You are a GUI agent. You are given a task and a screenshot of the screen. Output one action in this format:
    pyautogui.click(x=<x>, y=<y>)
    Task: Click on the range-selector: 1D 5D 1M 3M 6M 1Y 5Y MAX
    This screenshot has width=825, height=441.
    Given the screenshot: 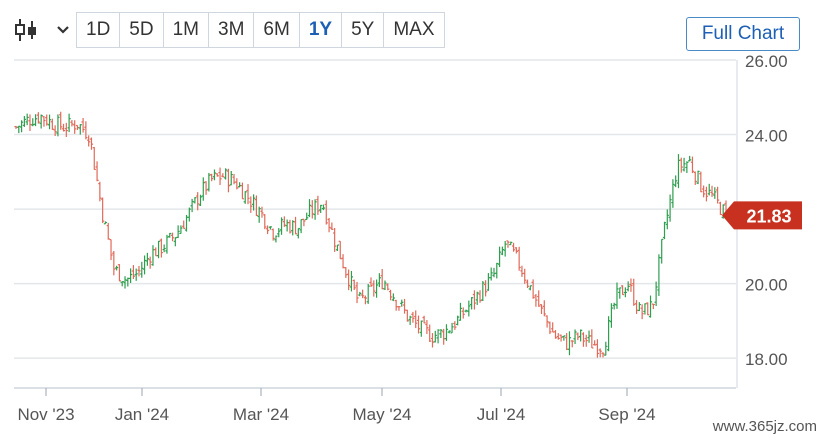 What is the action you would take?
    pyautogui.click(x=260, y=30)
    